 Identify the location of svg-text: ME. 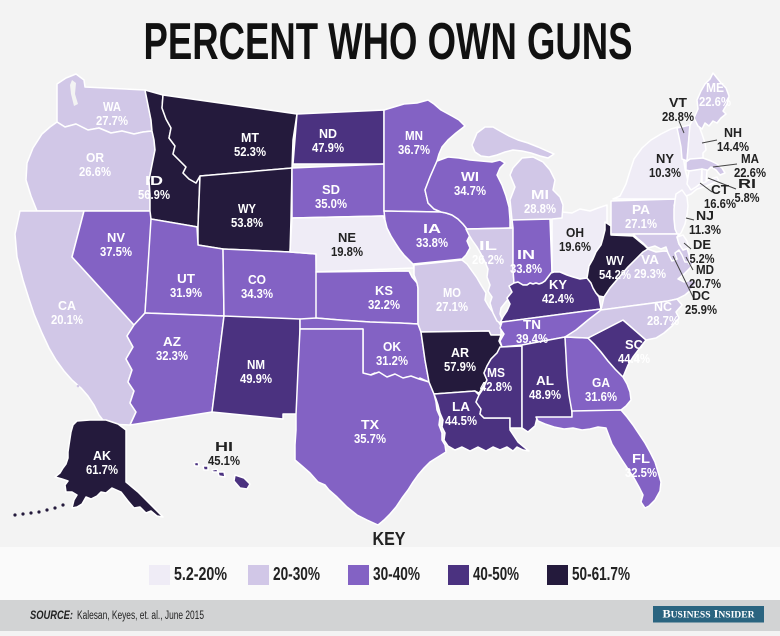
(715, 87).